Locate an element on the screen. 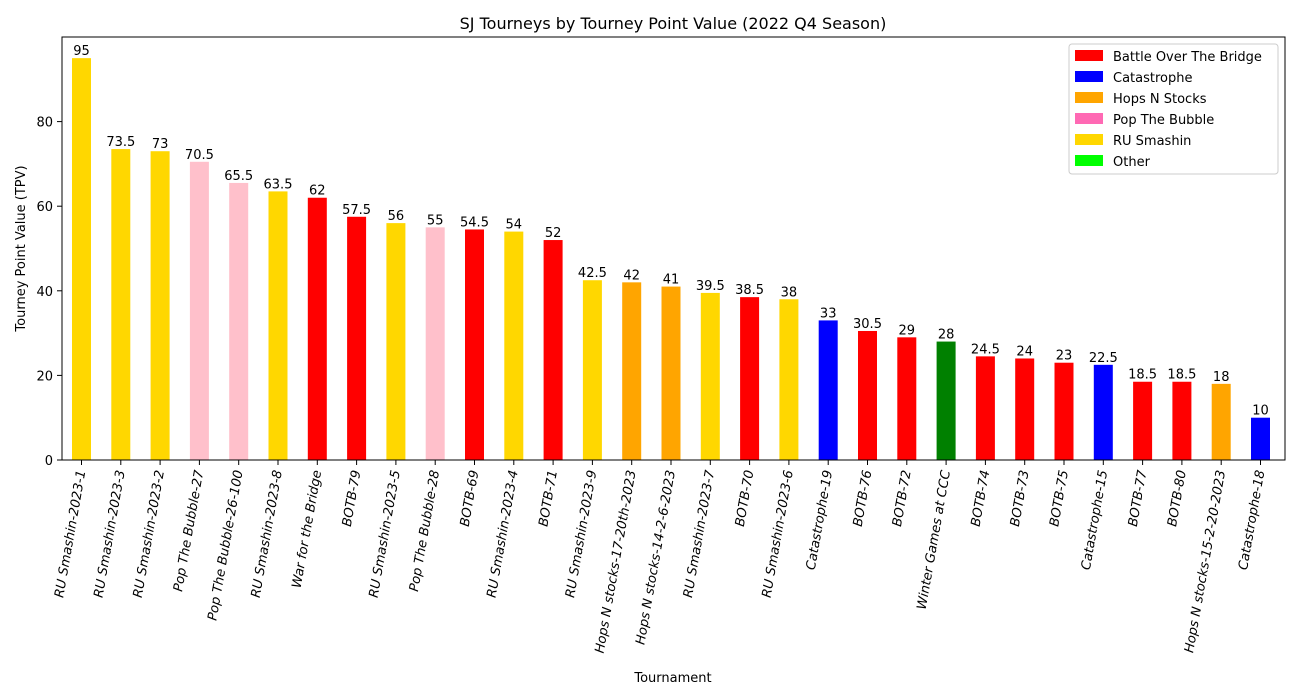 The width and height of the screenshot is (1300, 700). bar-value-label: 54.5 is located at coordinates (474, 222).